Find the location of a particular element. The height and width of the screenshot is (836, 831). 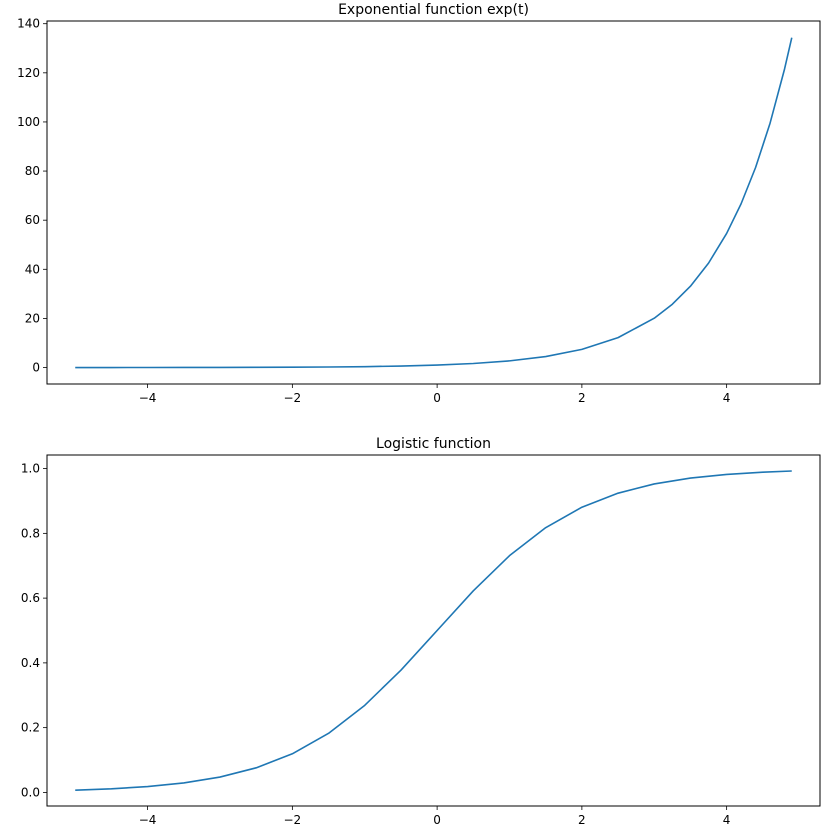

exponential-x-ticks: −4 −2 0 2 4 is located at coordinates (435, 394).